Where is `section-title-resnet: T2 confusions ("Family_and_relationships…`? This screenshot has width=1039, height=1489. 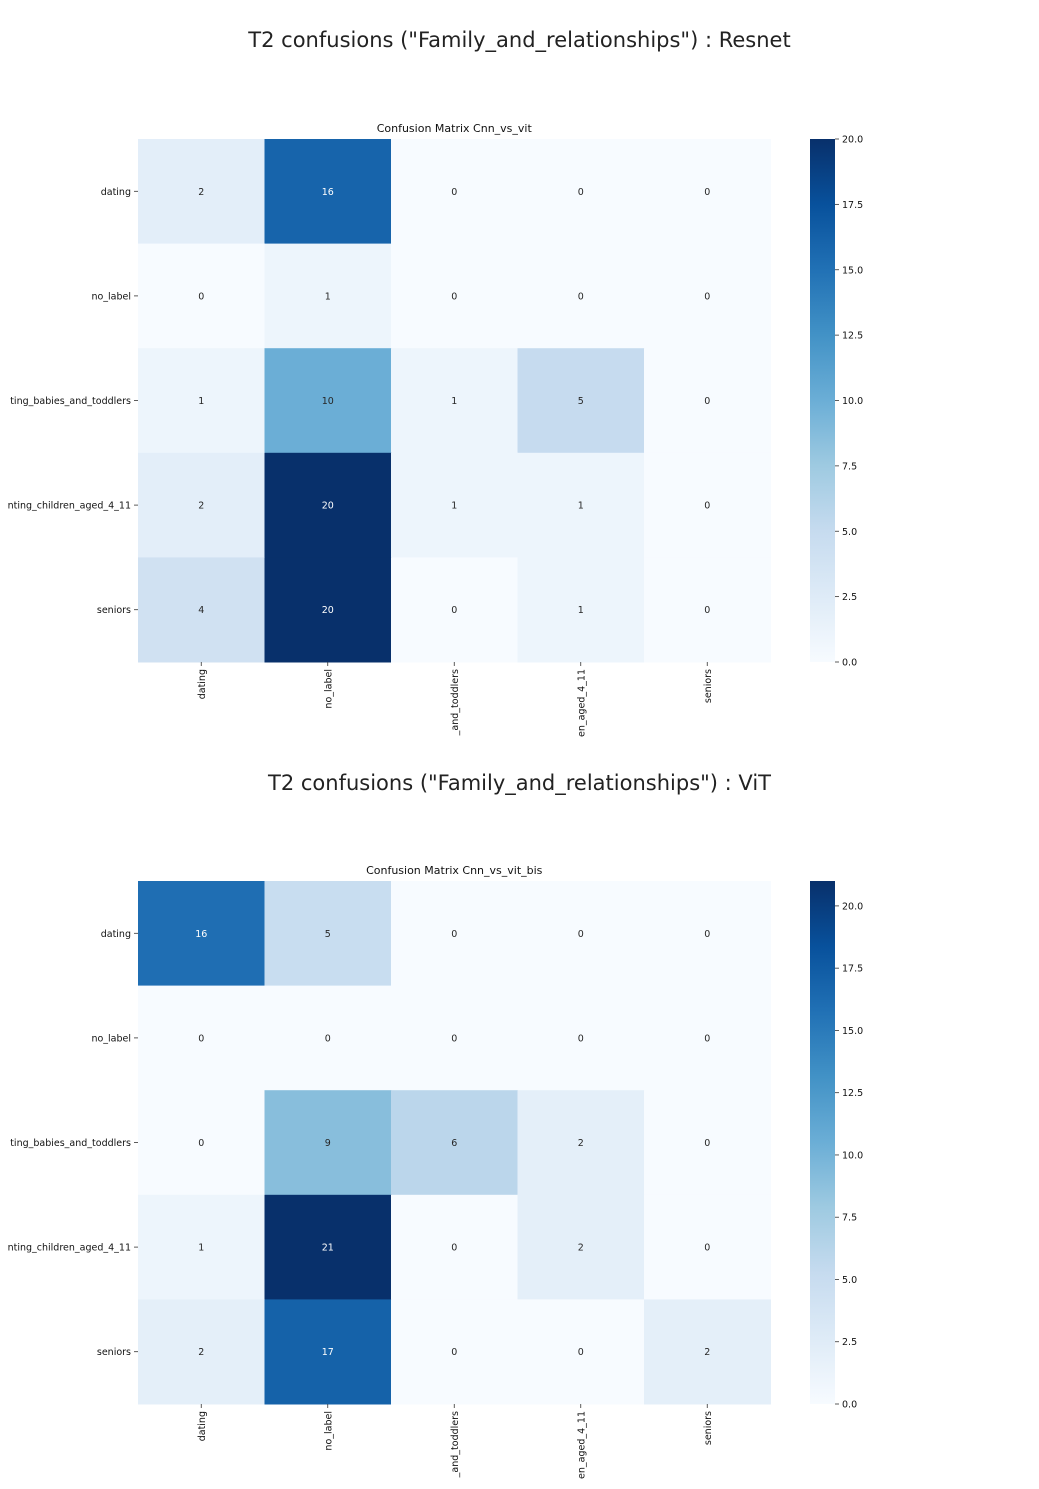 section-title-resnet: T2 confusions ("Family_and_relationships… is located at coordinates (519, 40).